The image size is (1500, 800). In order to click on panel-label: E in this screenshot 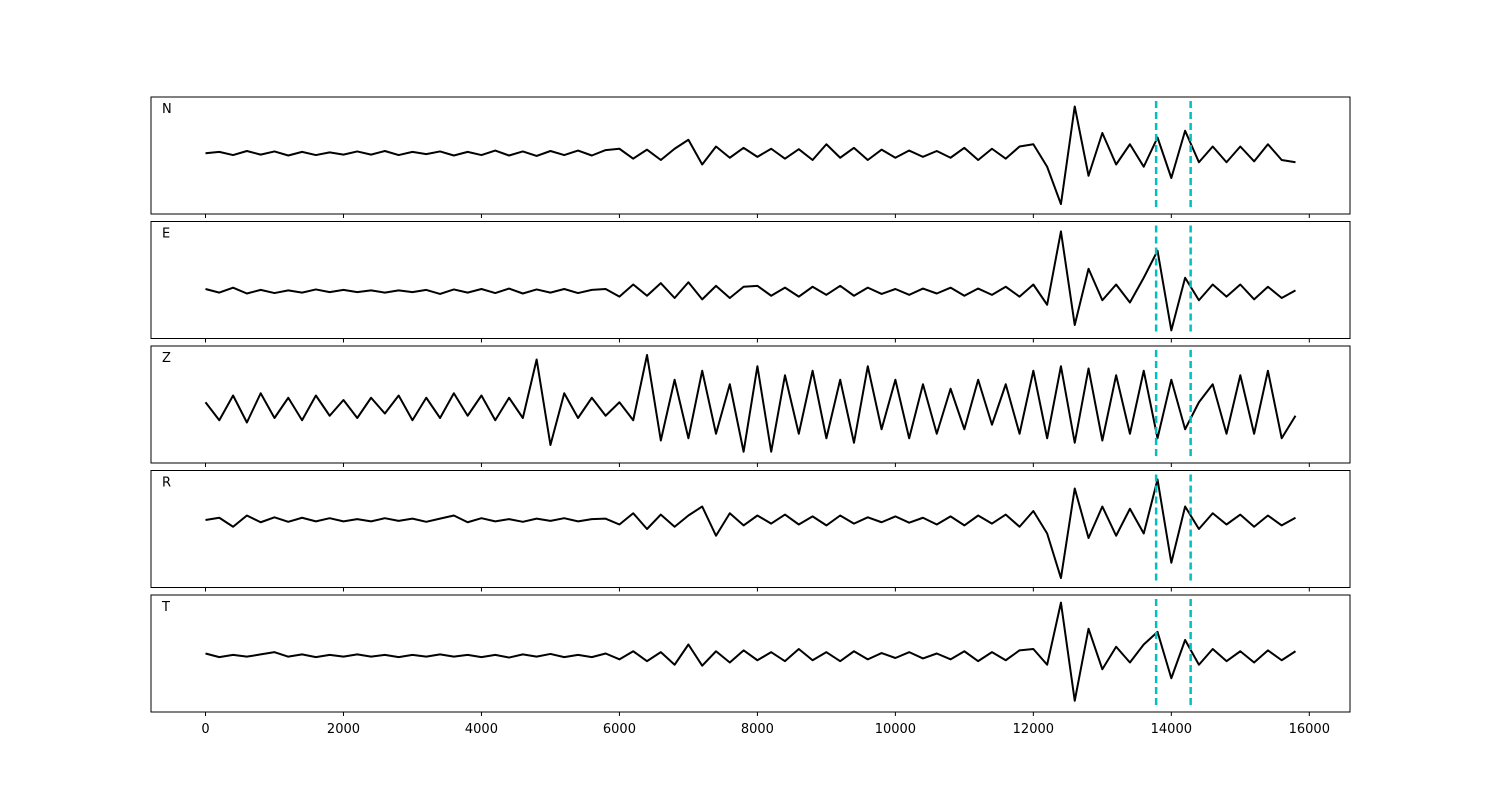, I will do `click(166, 234)`.